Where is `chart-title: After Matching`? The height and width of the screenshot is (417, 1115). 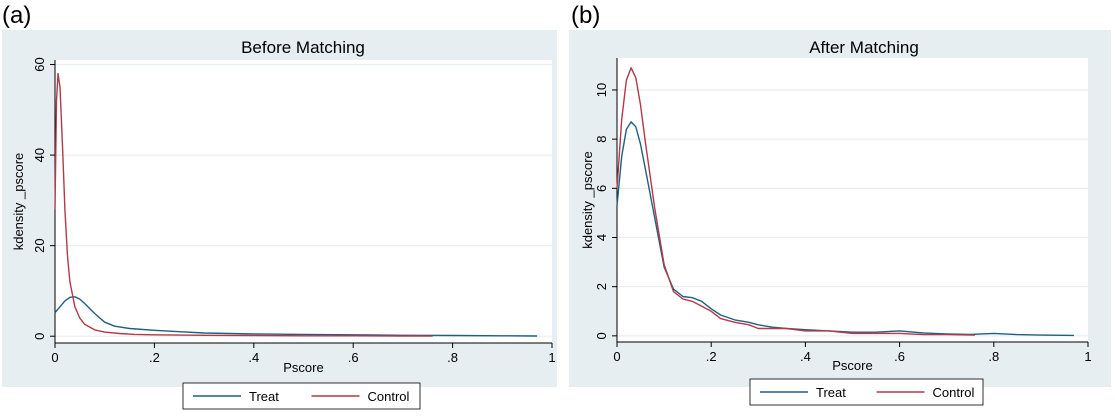 chart-title: After Matching is located at coordinates (864, 47).